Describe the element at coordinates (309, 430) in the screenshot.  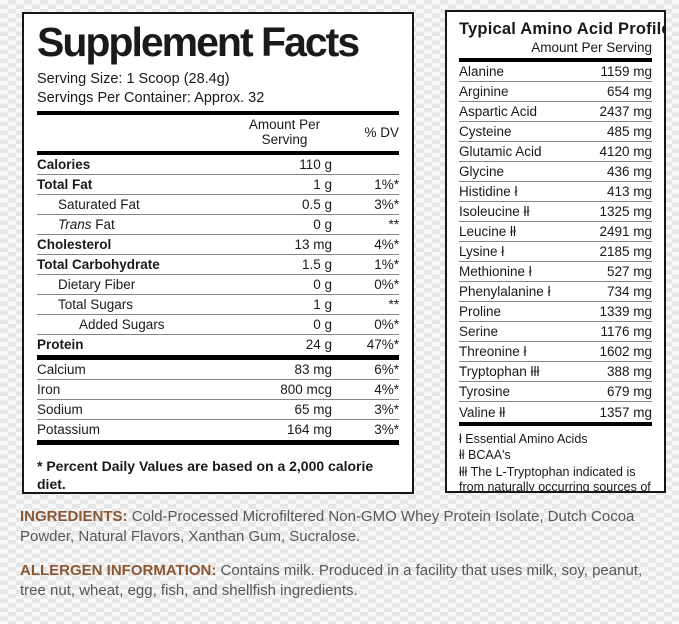
I see `nutrient-amount: 164 mg` at that location.